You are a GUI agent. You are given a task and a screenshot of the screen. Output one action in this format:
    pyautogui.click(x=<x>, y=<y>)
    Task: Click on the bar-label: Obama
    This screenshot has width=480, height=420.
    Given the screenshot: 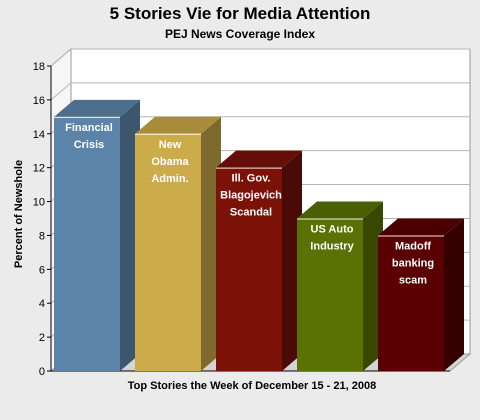 What is the action you would take?
    pyautogui.click(x=170, y=162)
    